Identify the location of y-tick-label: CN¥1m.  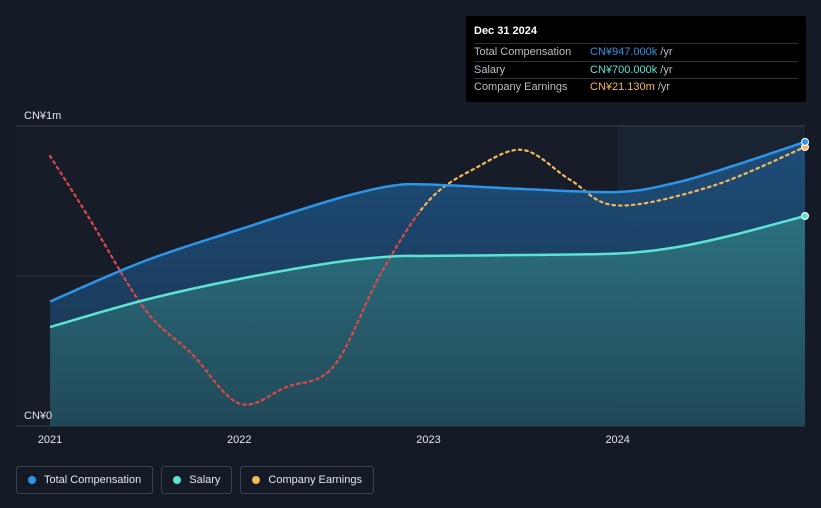
(42, 116).